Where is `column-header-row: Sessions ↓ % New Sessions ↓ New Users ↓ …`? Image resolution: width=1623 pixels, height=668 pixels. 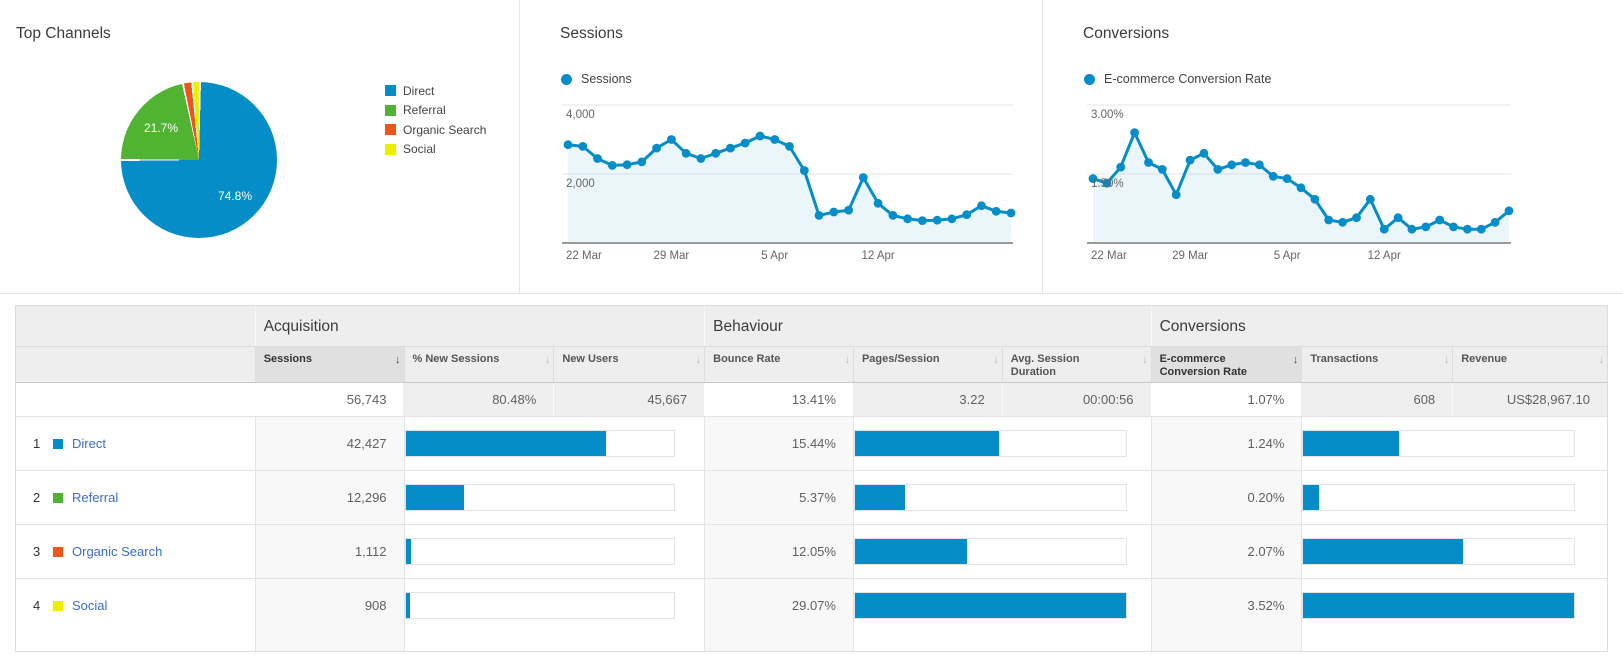
column-header-row: Sessions ↓ % New Sessions ↓ New Users ↓ … is located at coordinates (811, 364).